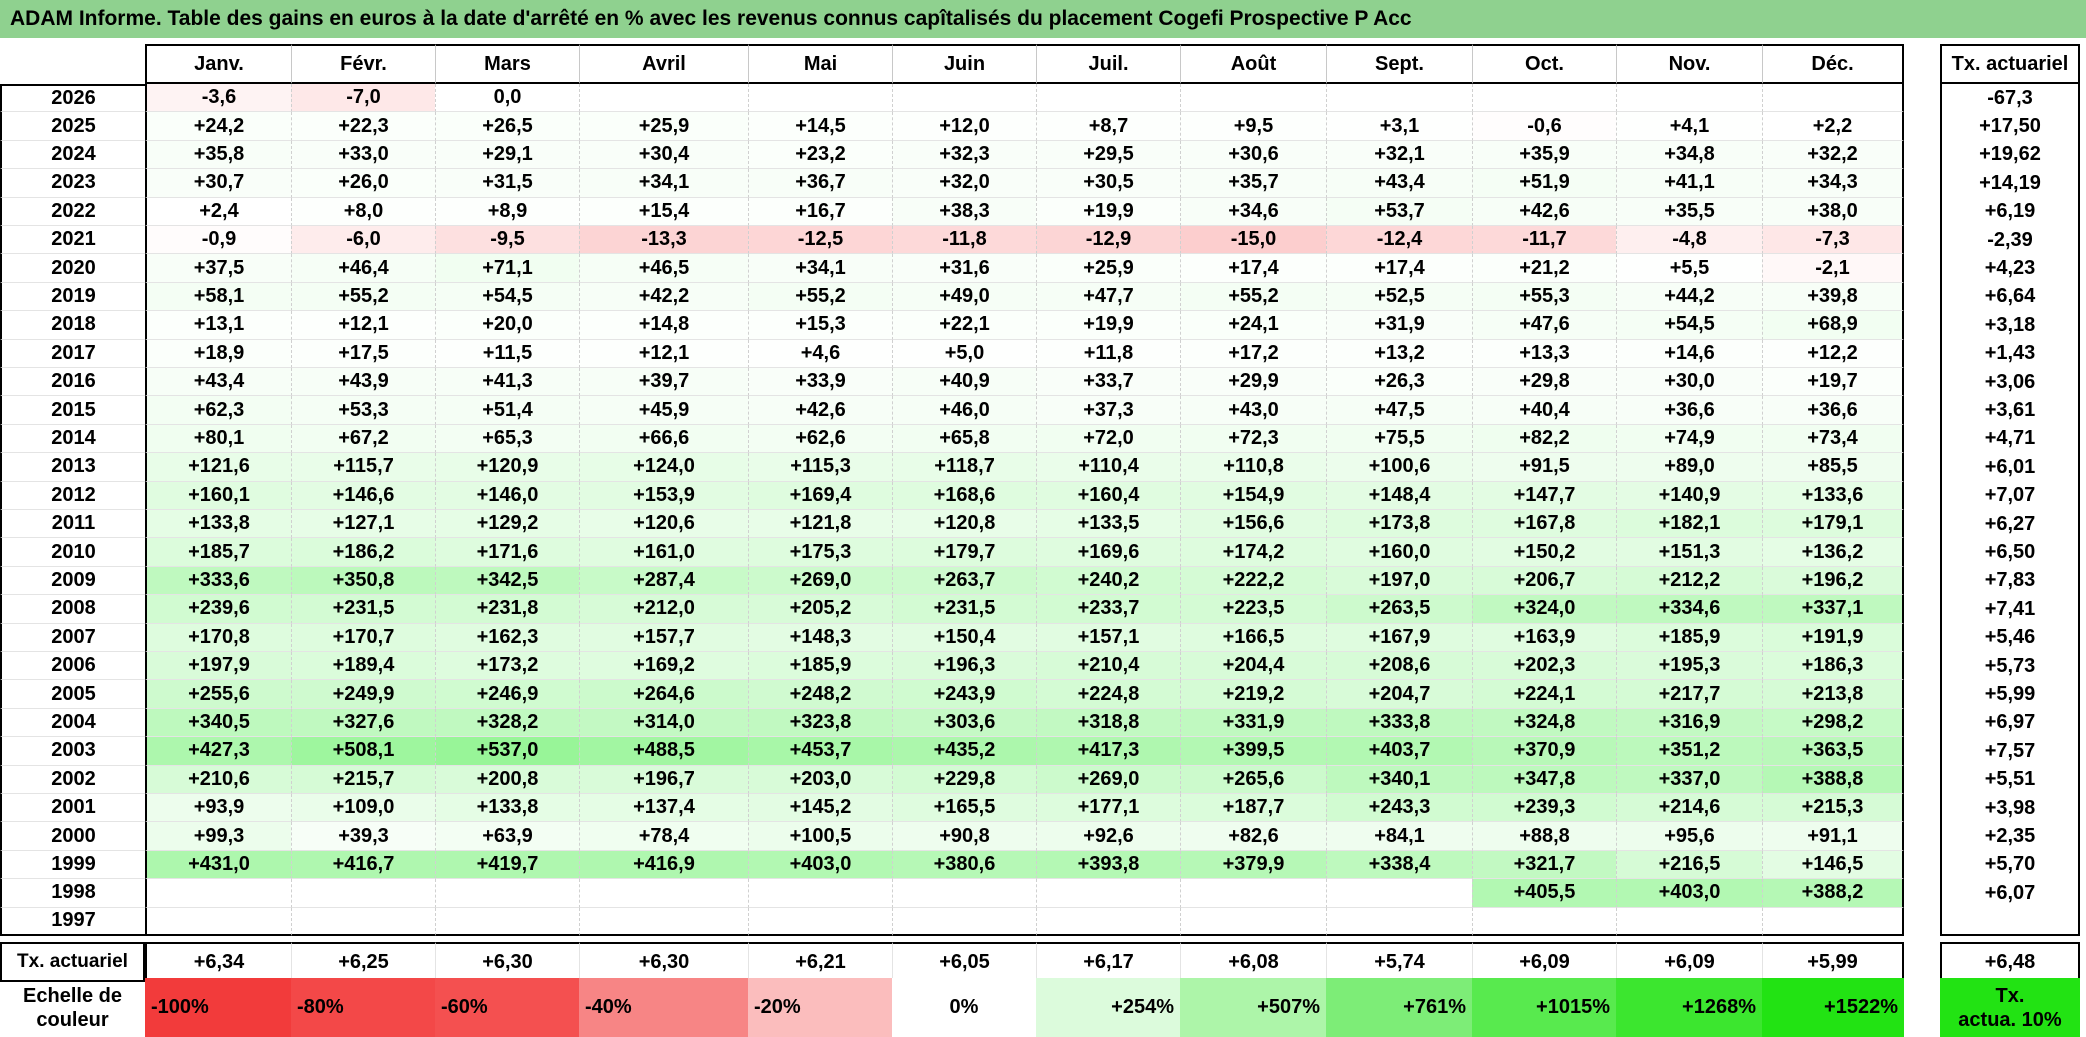 The height and width of the screenshot is (1037, 2086). I want to click on gain-cell: +231,8, so click(507, 609).